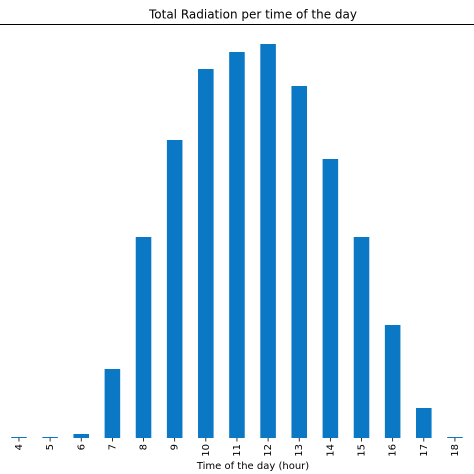 The width and height of the screenshot is (474, 474). What do you see at coordinates (112, 447) in the screenshot?
I see `x-tick-label: 7` at bounding box center [112, 447].